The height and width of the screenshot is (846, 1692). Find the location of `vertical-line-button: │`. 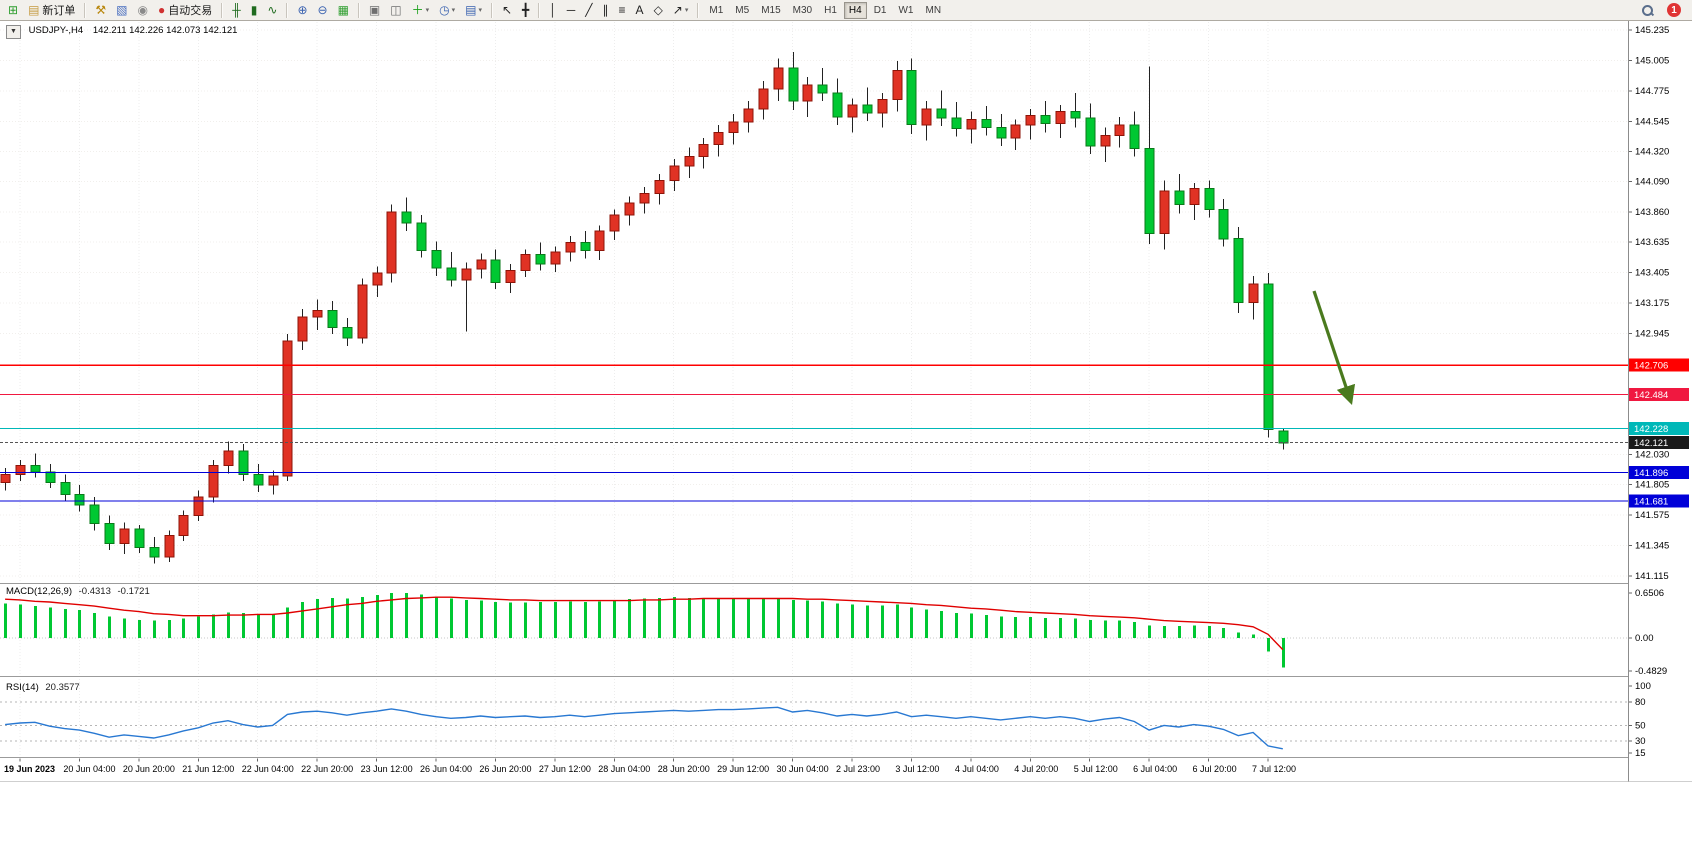

vertical-line-button: │ is located at coordinates (553, 10).